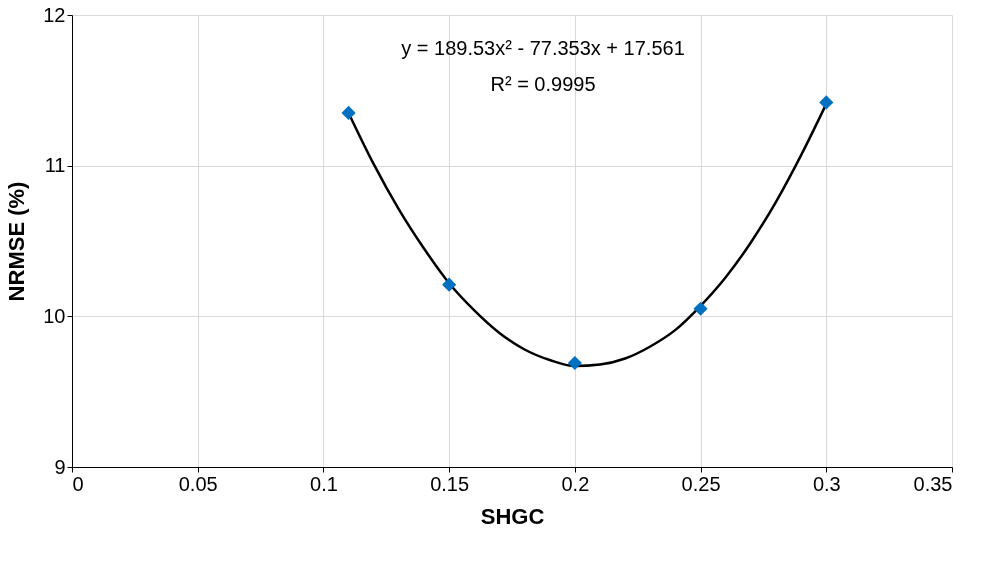  What do you see at coordinates (198, 483) in the screenshot?
I see `x-tick-label: 0.05` at bounding box center [198, 483].